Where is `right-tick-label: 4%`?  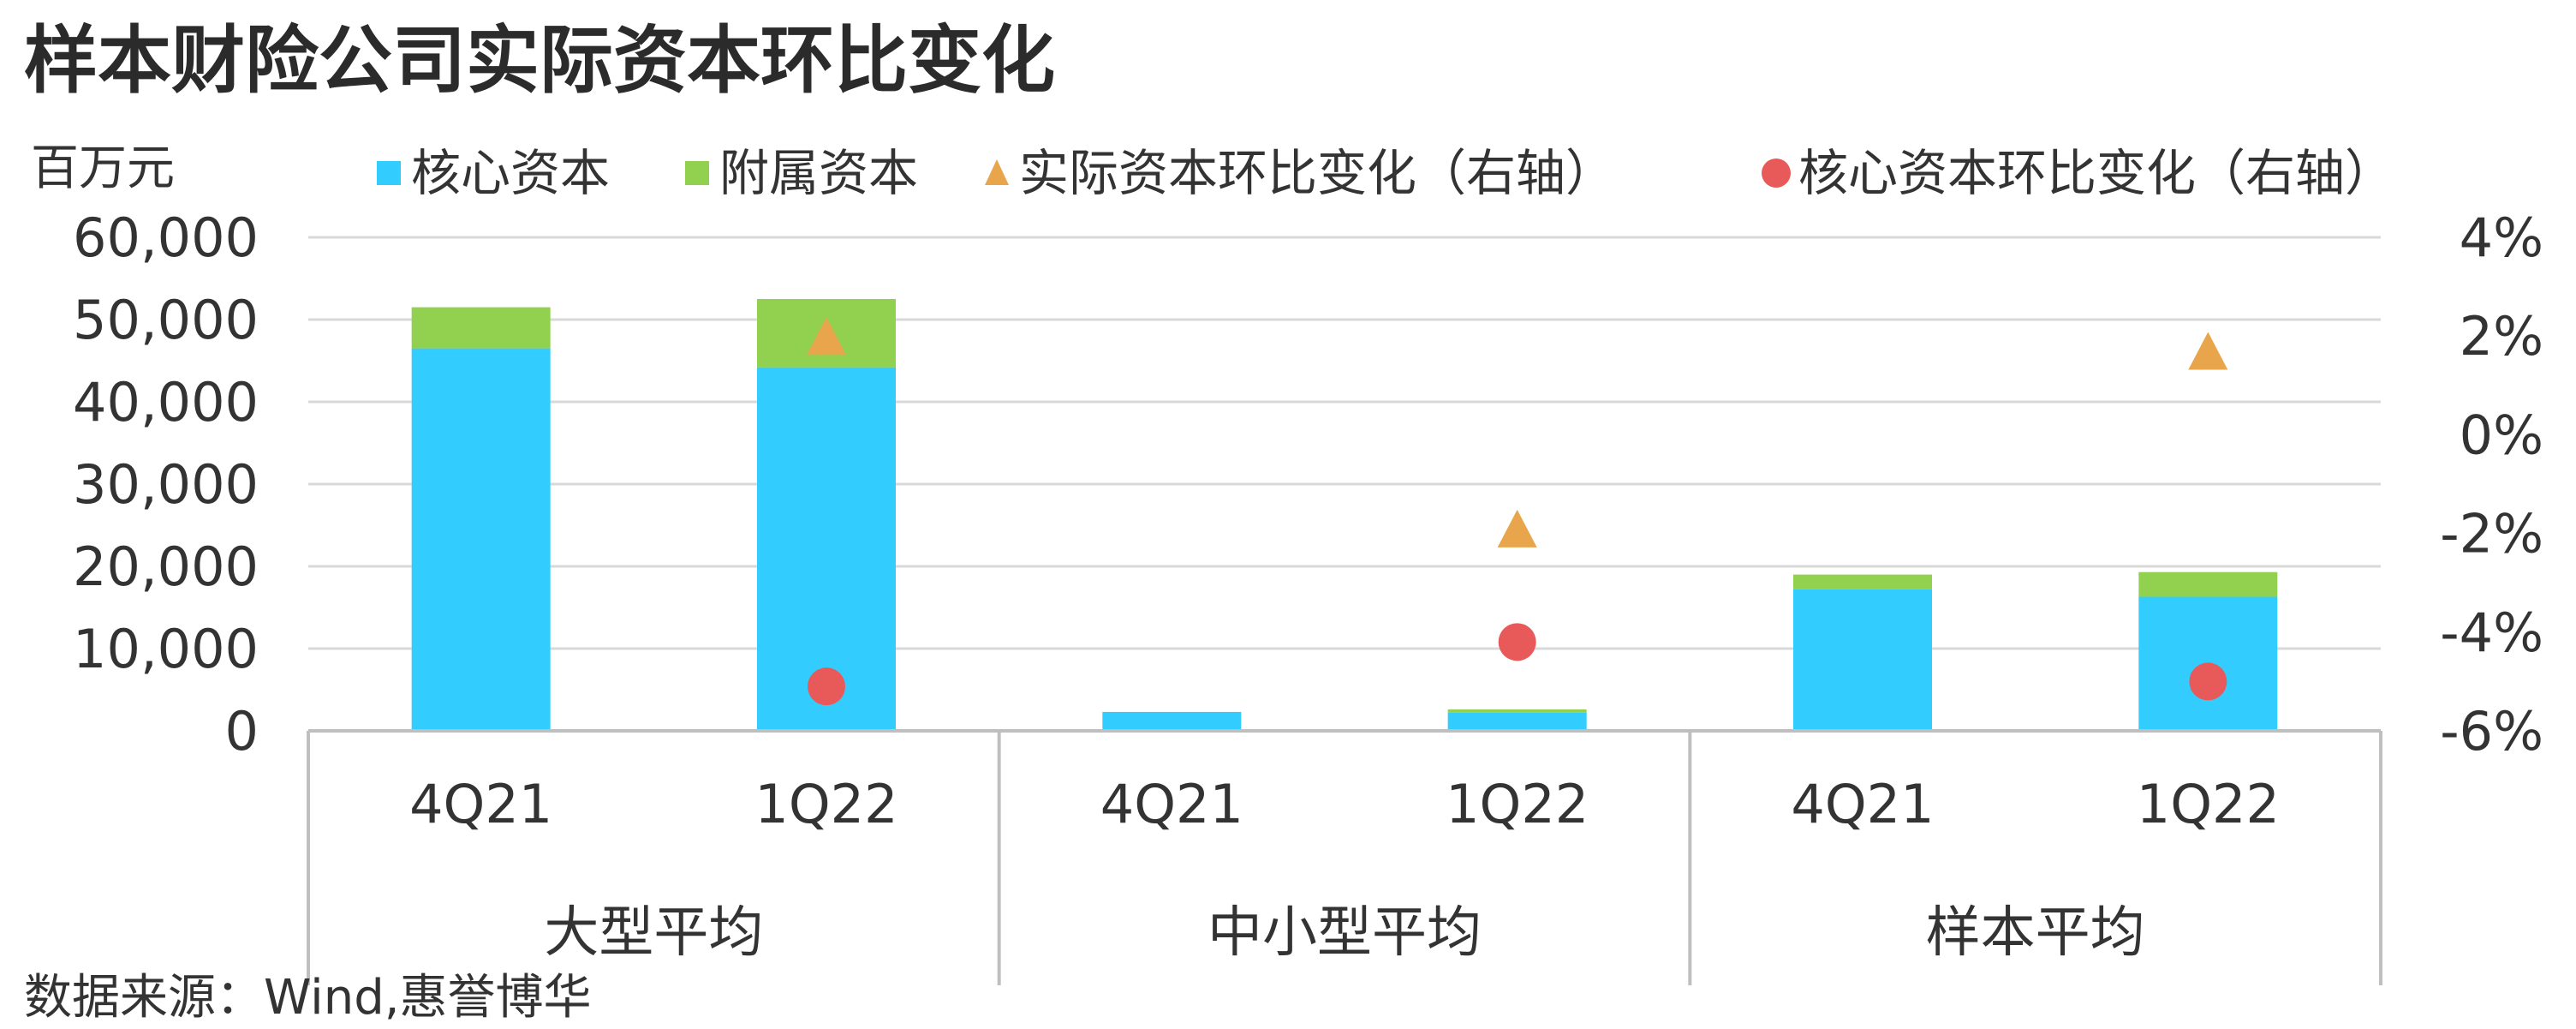
right-tick-label: 4% is located at coordinates (2501, 238).